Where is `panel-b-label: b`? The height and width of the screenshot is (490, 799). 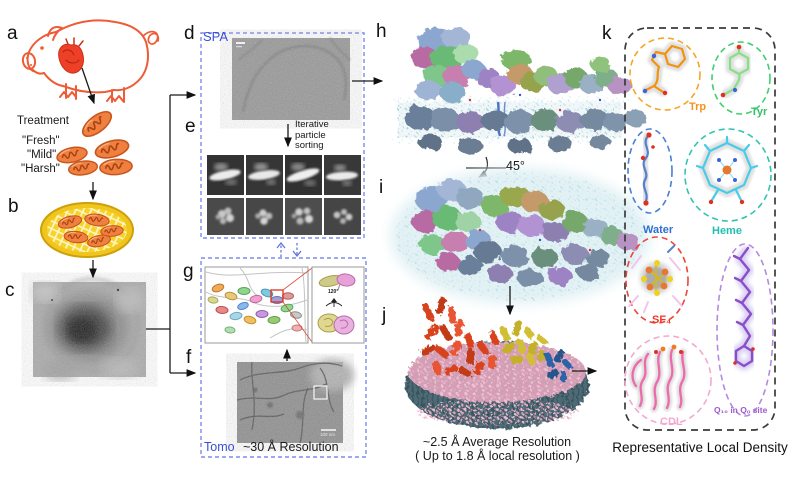 panel-b-label: b is located at coordinates (13, 206).